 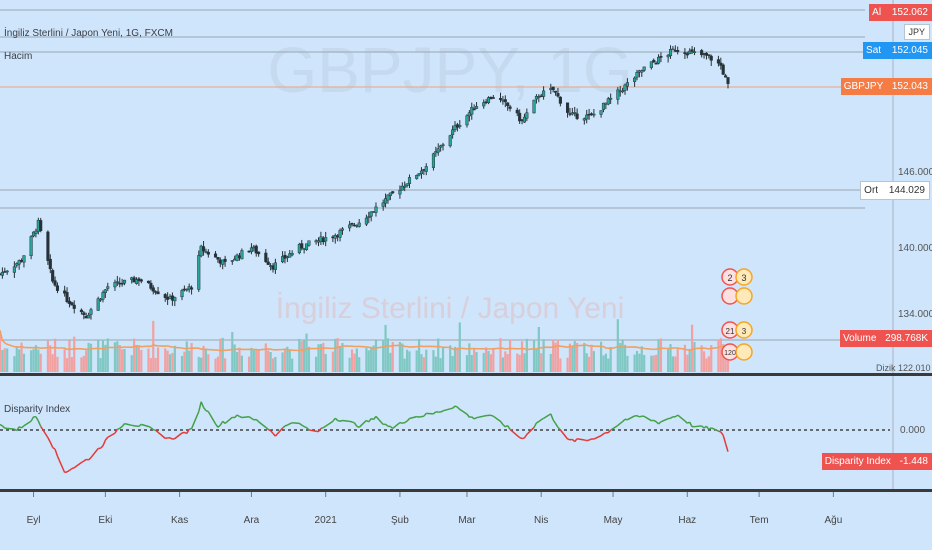 What do you see at coordinates (737, 314) in the screenshot?
I see `event-badges: 2 3 21 3 120` at bounding box center [737, 314].